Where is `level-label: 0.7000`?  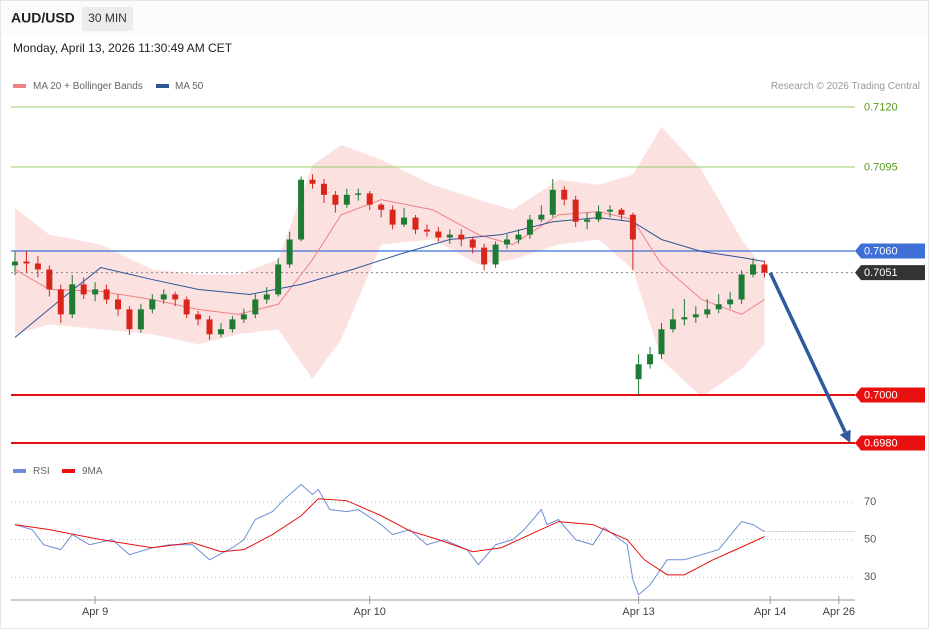 level-label: 0.7000 is located at coordinates (881, 395).